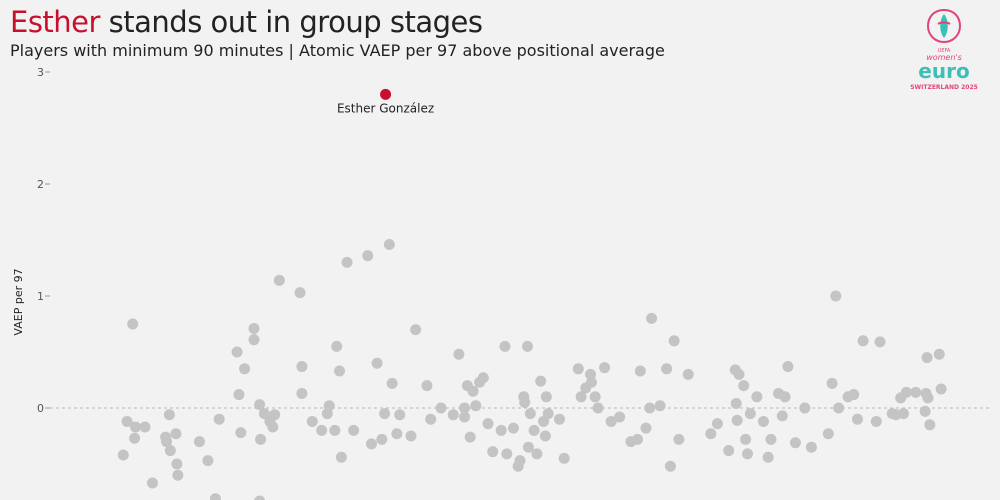  I want to click on highlight-label: Esther González, so click(385, 108).